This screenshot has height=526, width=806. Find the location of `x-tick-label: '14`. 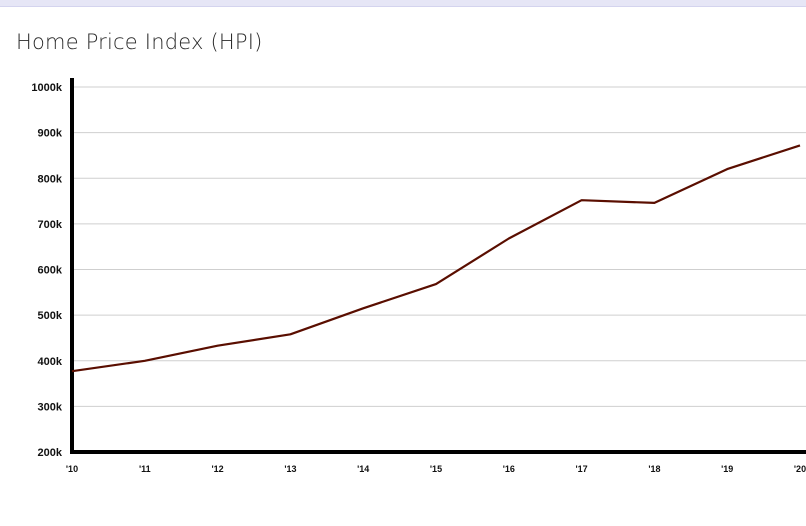

x-tick-label: '14 is located at coordinates (363, 469).